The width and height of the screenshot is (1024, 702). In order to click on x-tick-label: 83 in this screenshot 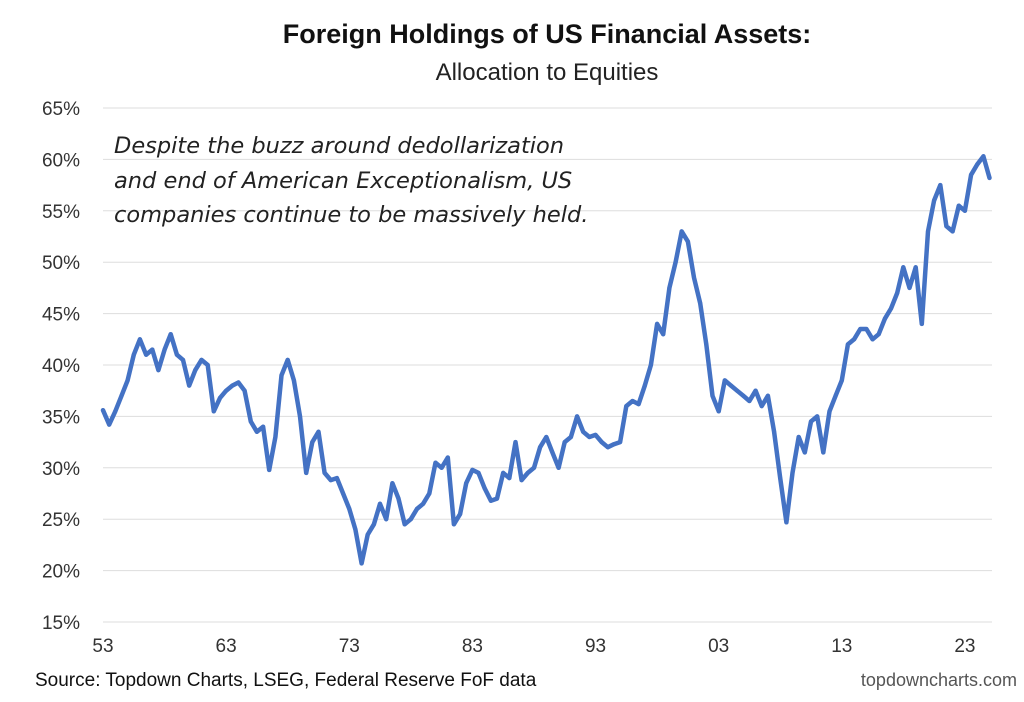, I will do `click(472, 646)`.